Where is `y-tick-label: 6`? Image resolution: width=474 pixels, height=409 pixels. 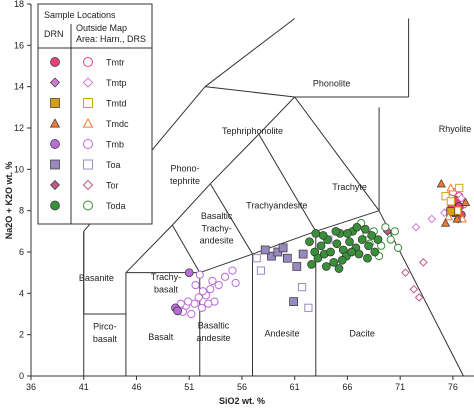 y-tick-label: 6 is located at coordinates (21, 252).